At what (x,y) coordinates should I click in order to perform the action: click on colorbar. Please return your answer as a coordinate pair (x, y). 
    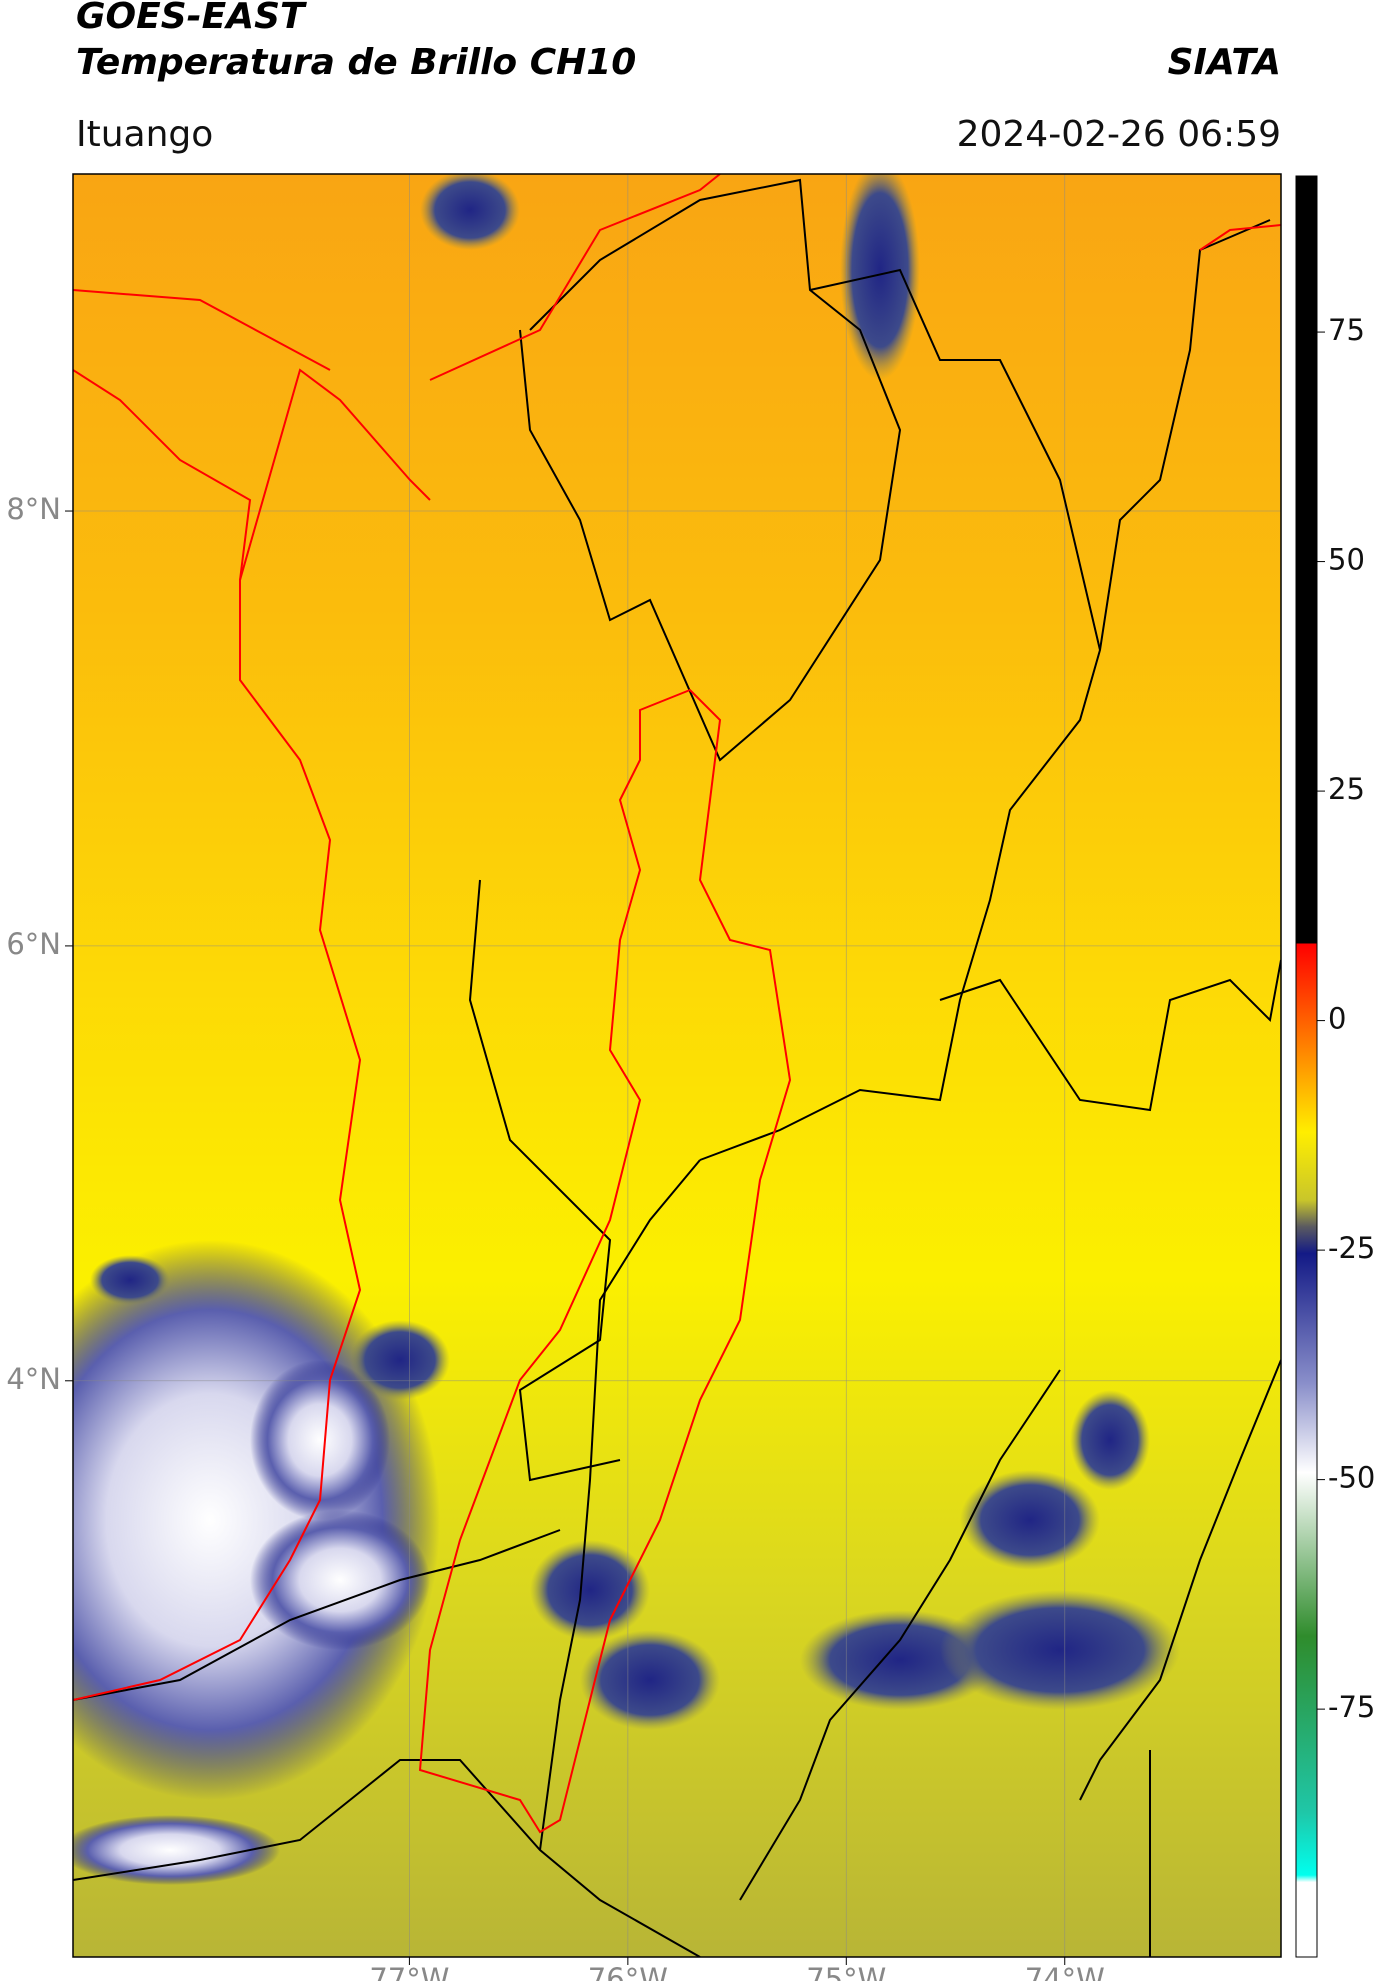
    Looking at the image, I should click on (1306, 1066).